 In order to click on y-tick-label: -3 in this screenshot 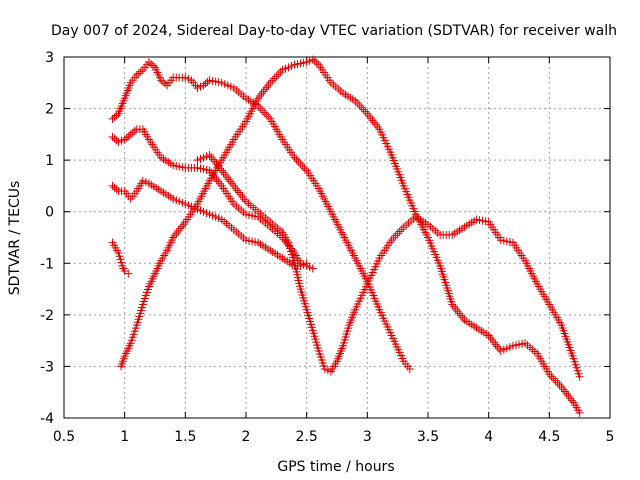, I will do `click(47, 367)`.